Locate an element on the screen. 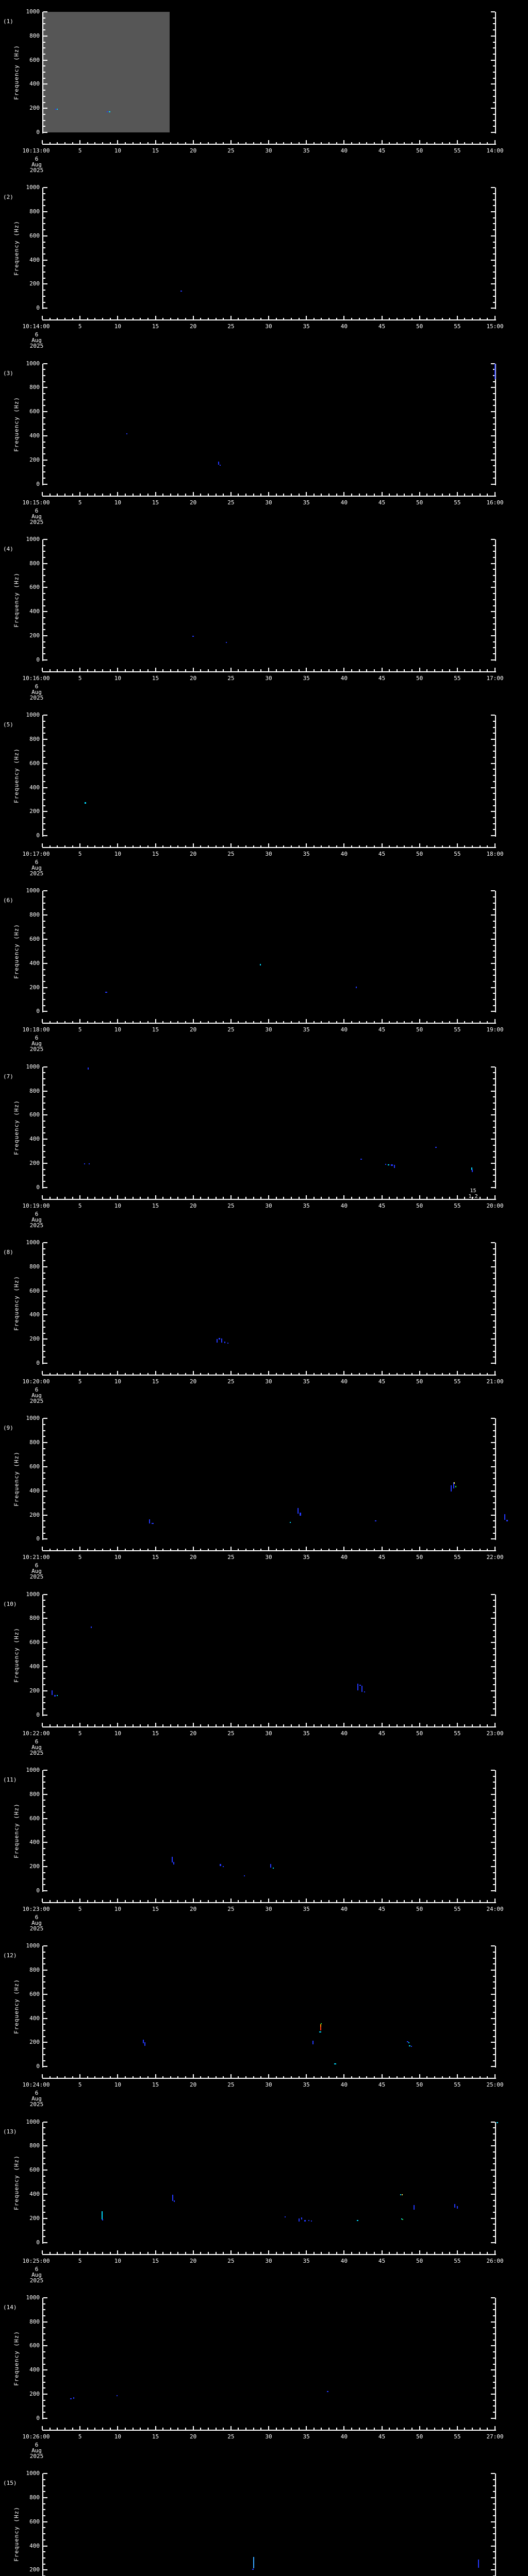 The height and width of the screenshot is (2576, 528). x-axis-date-label: Aug is located at coordinates (37, 164).